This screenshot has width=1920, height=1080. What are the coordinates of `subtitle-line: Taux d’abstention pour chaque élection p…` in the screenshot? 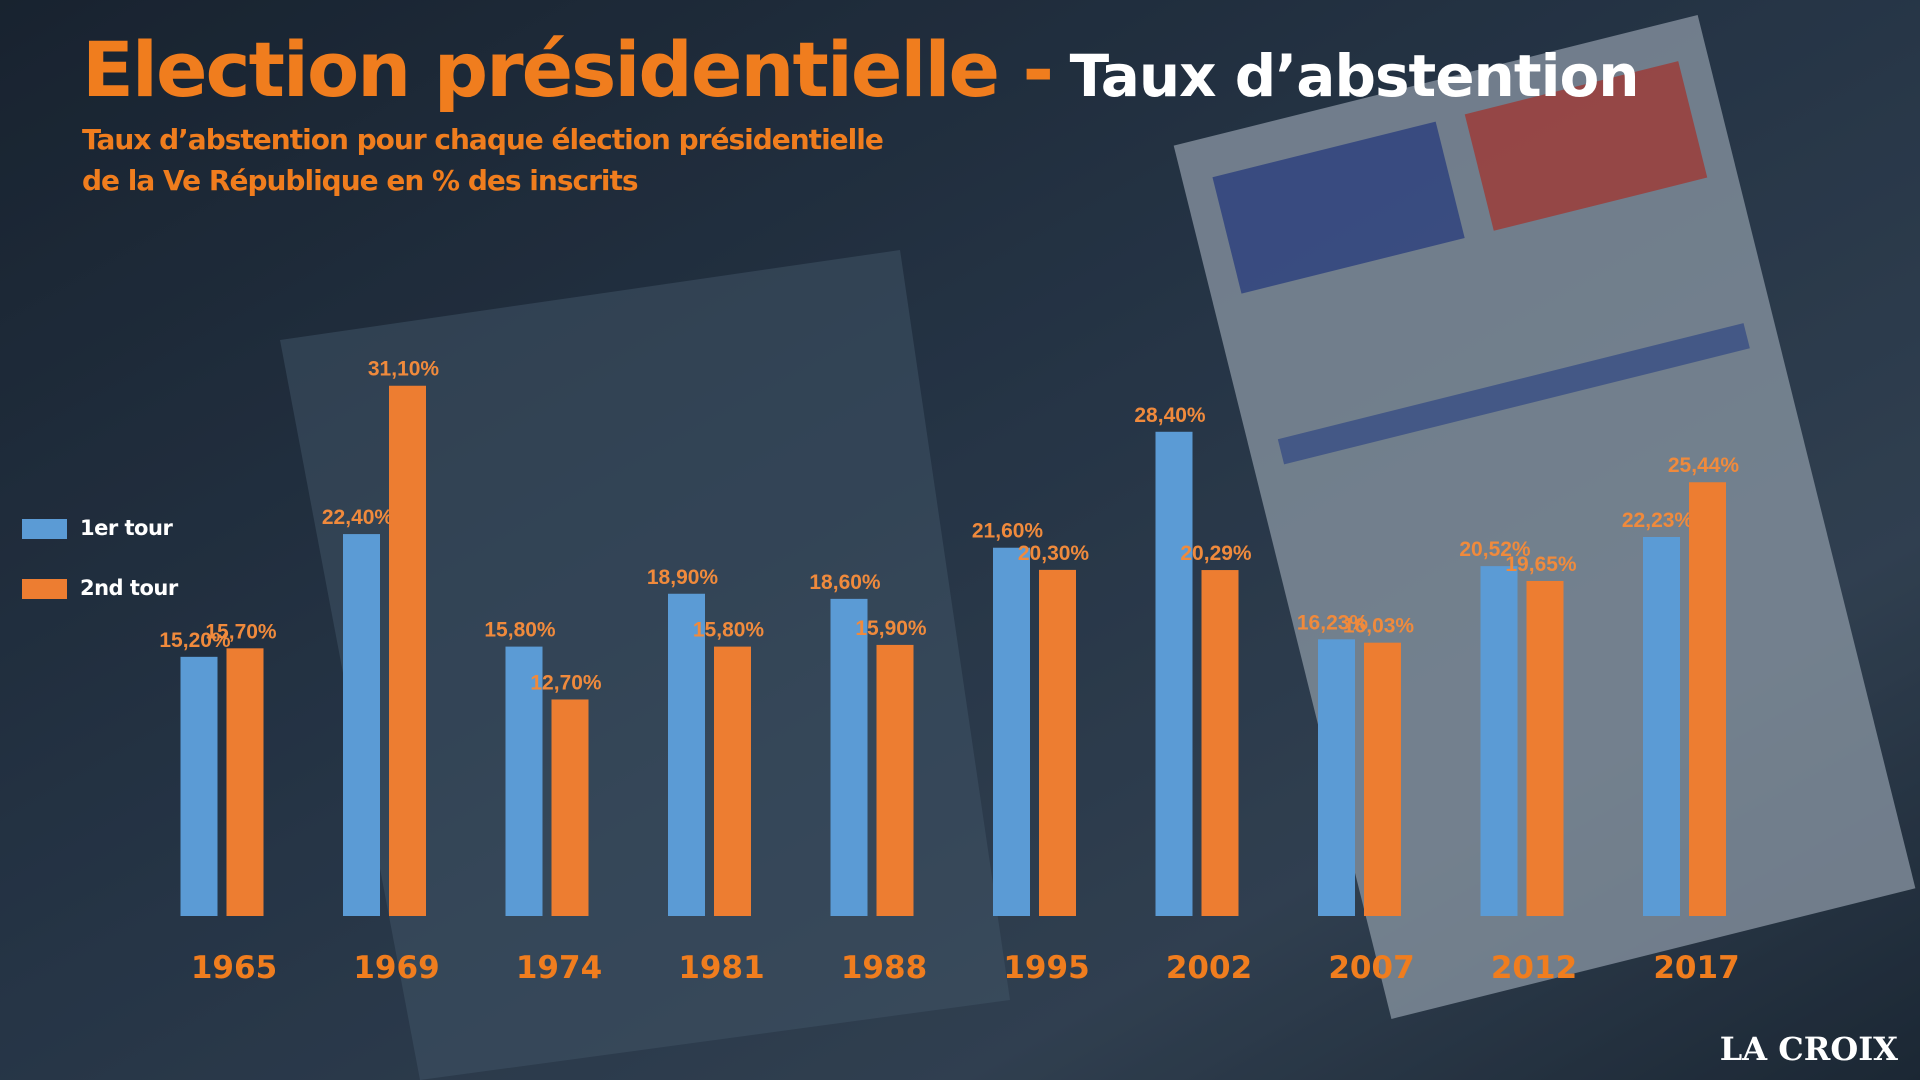 It's located at (482, 139).